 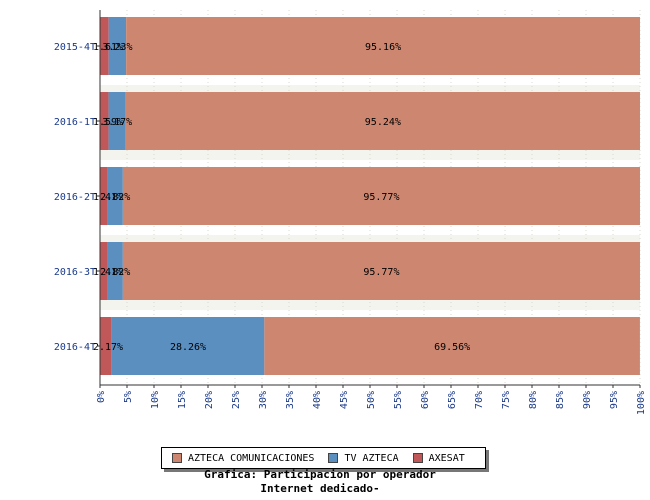 I want to click on x-tick-label: 85%, so click(x=560, y=400).